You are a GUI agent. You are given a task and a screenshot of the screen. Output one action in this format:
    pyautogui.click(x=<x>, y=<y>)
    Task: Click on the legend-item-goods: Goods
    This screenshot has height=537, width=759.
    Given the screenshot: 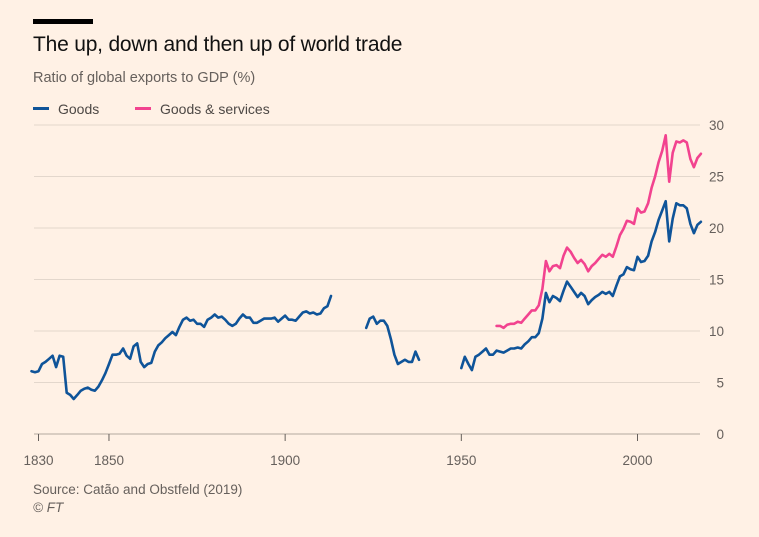 What is the action you would take?
    pyautogui.click(x=66, y=109)
    